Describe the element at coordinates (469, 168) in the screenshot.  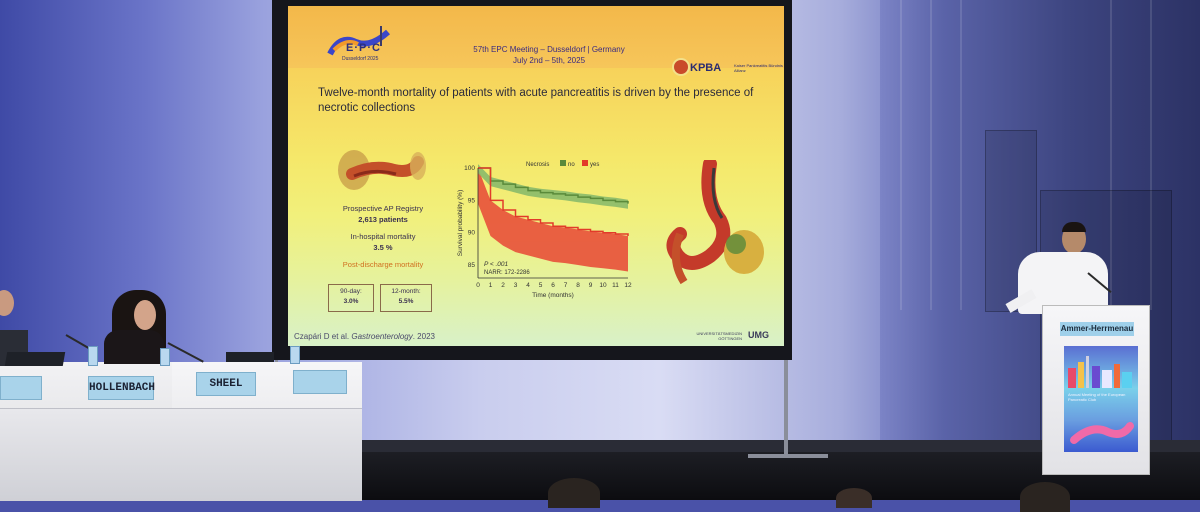
I see `y-tick-label: 100` at that location.